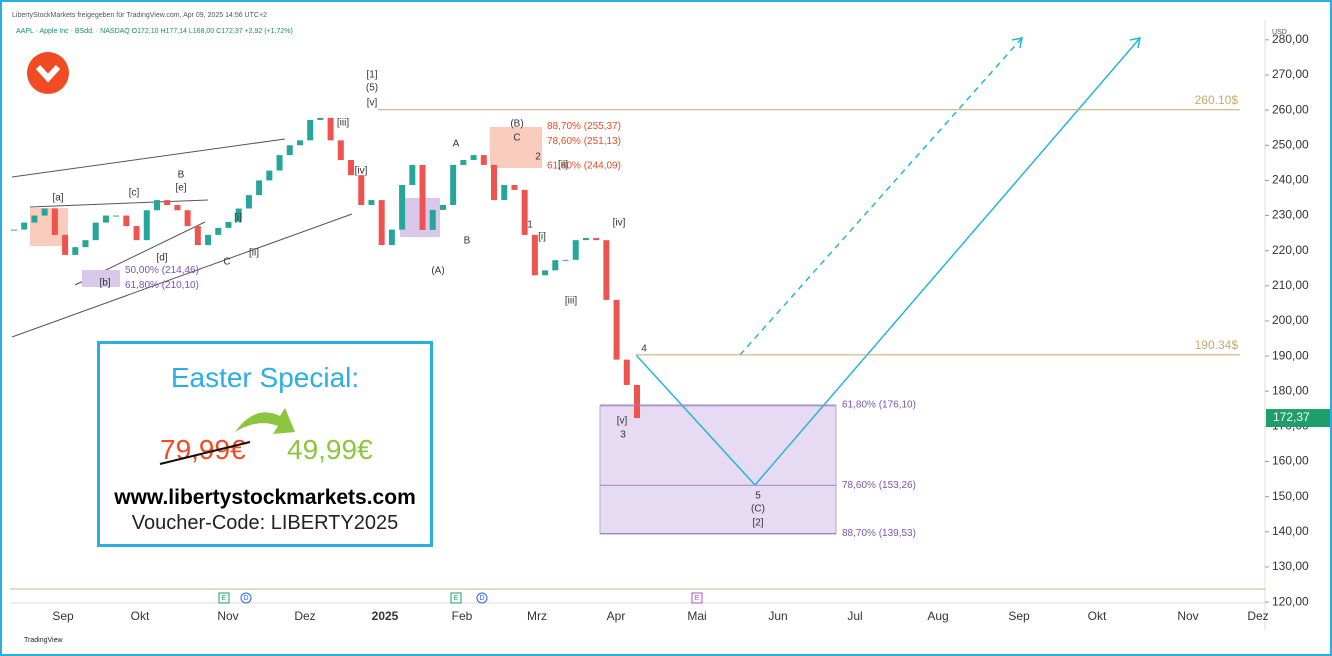  Describe the element at coordinates (265, 523) in the screenshot. I see `voucher: Voucher-Code: LIBERTY2025` at that location.